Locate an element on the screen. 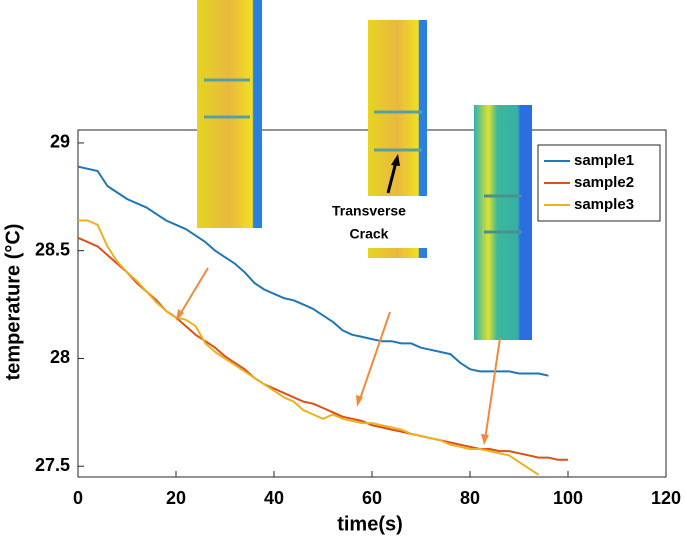 This screenshot has height=547, width=685. crack-arrow is located at coordinates (392, 177).